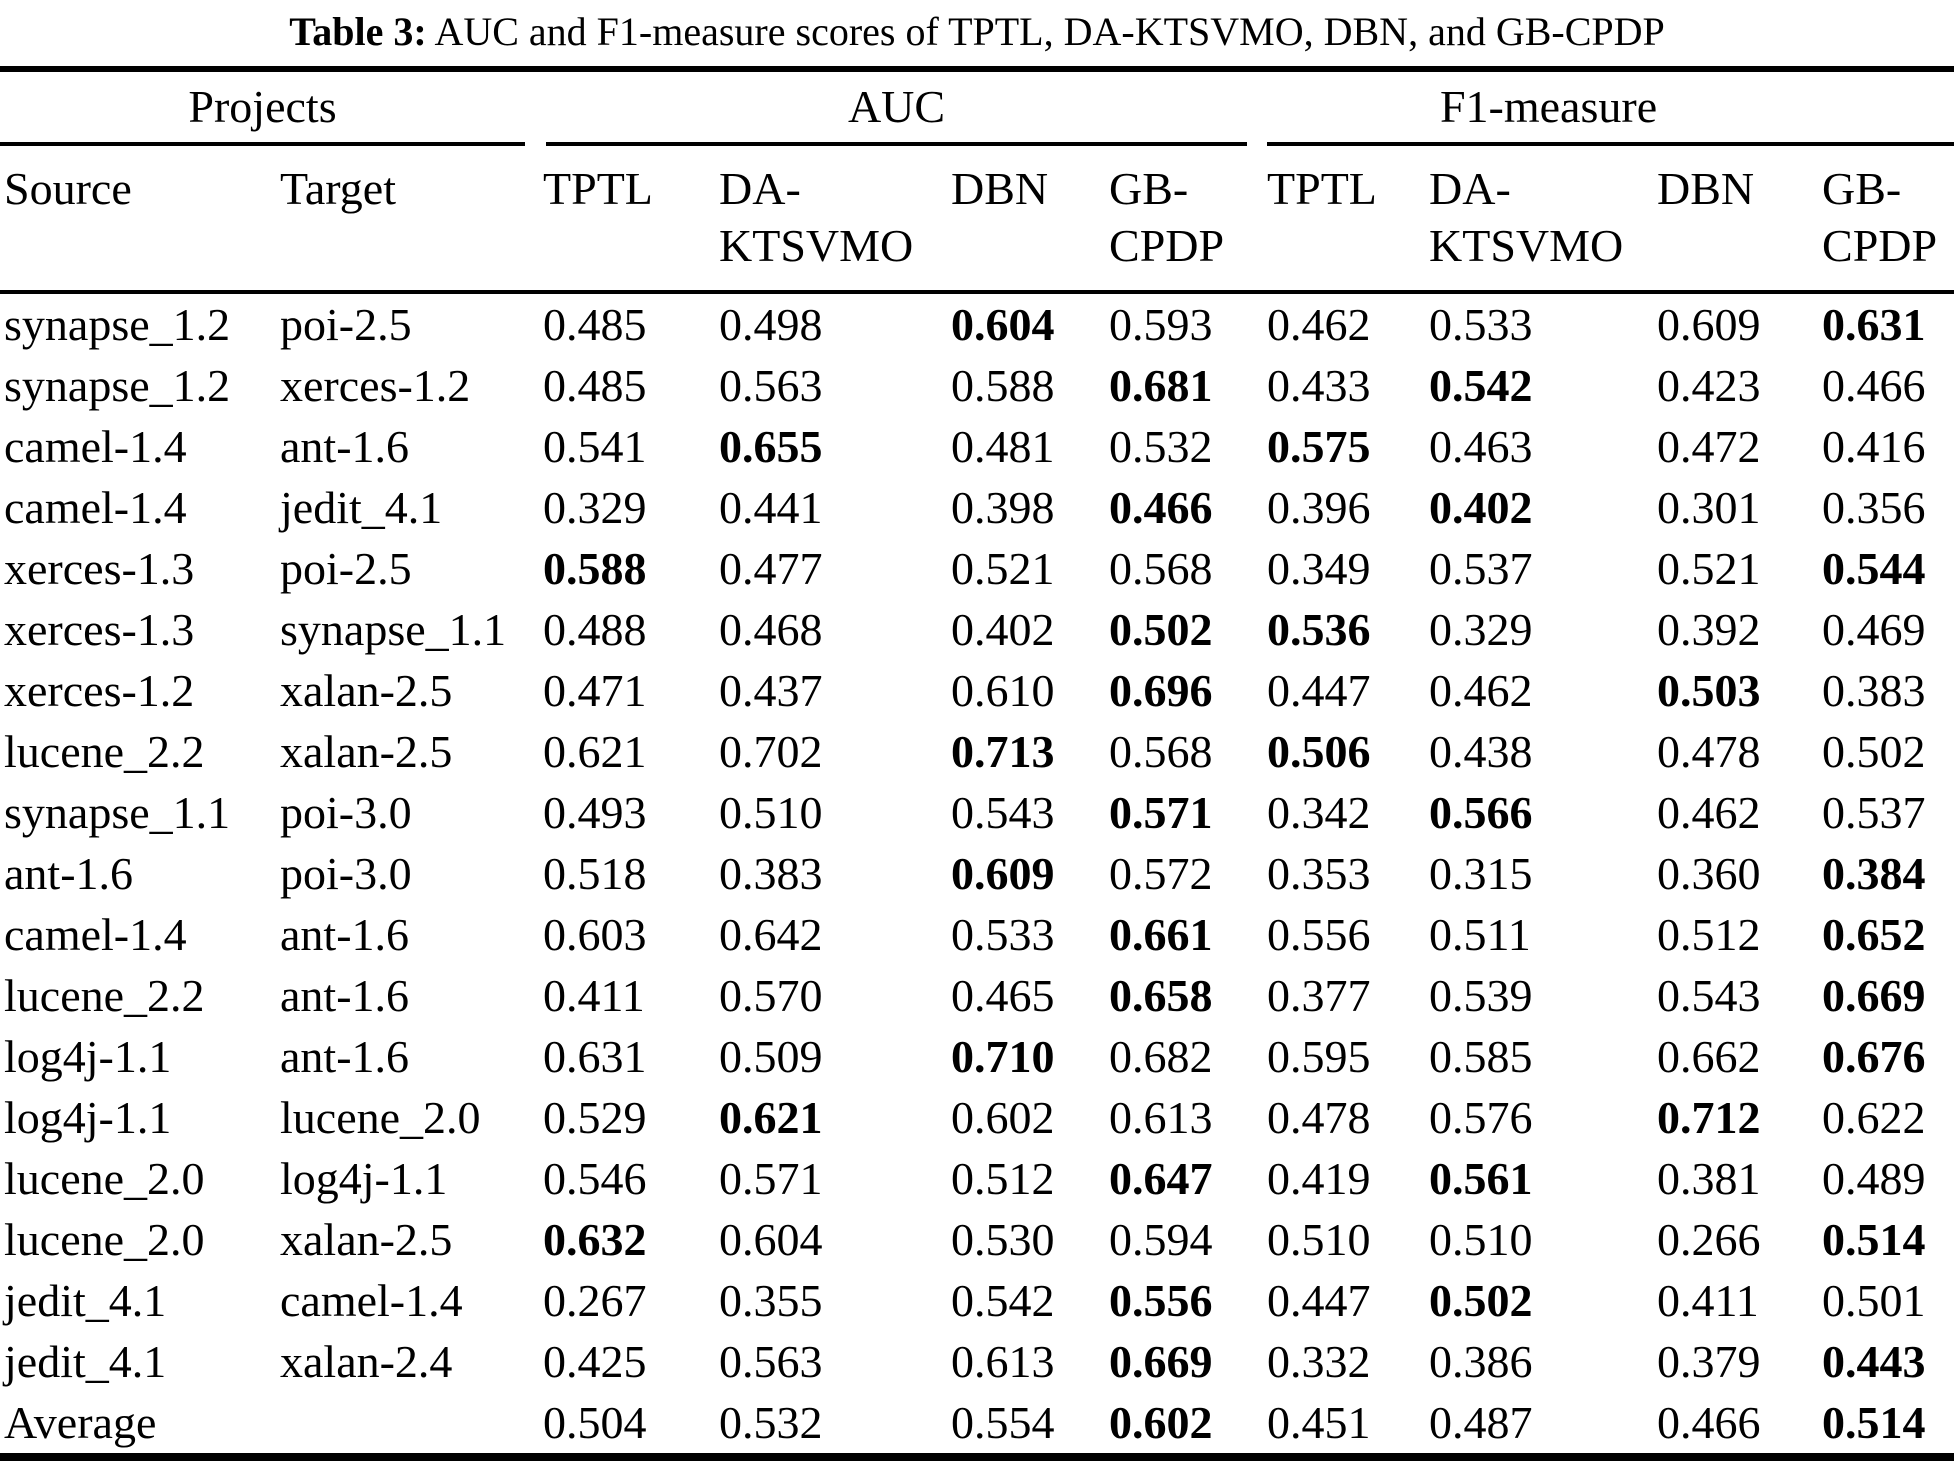 The image size is (1954, 1462). Describe the element at coordinates (1003, 690) in the screenshot. I see `auc-dbn-cell: 0.610` at that location.